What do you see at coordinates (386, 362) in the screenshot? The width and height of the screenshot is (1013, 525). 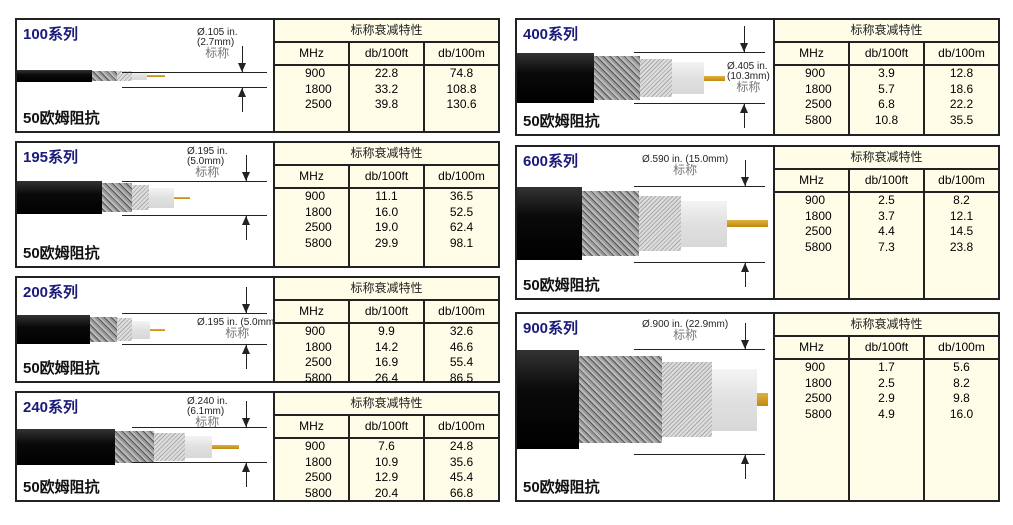 I see `table-cell: 16.9` at bounding box center [386, 362].